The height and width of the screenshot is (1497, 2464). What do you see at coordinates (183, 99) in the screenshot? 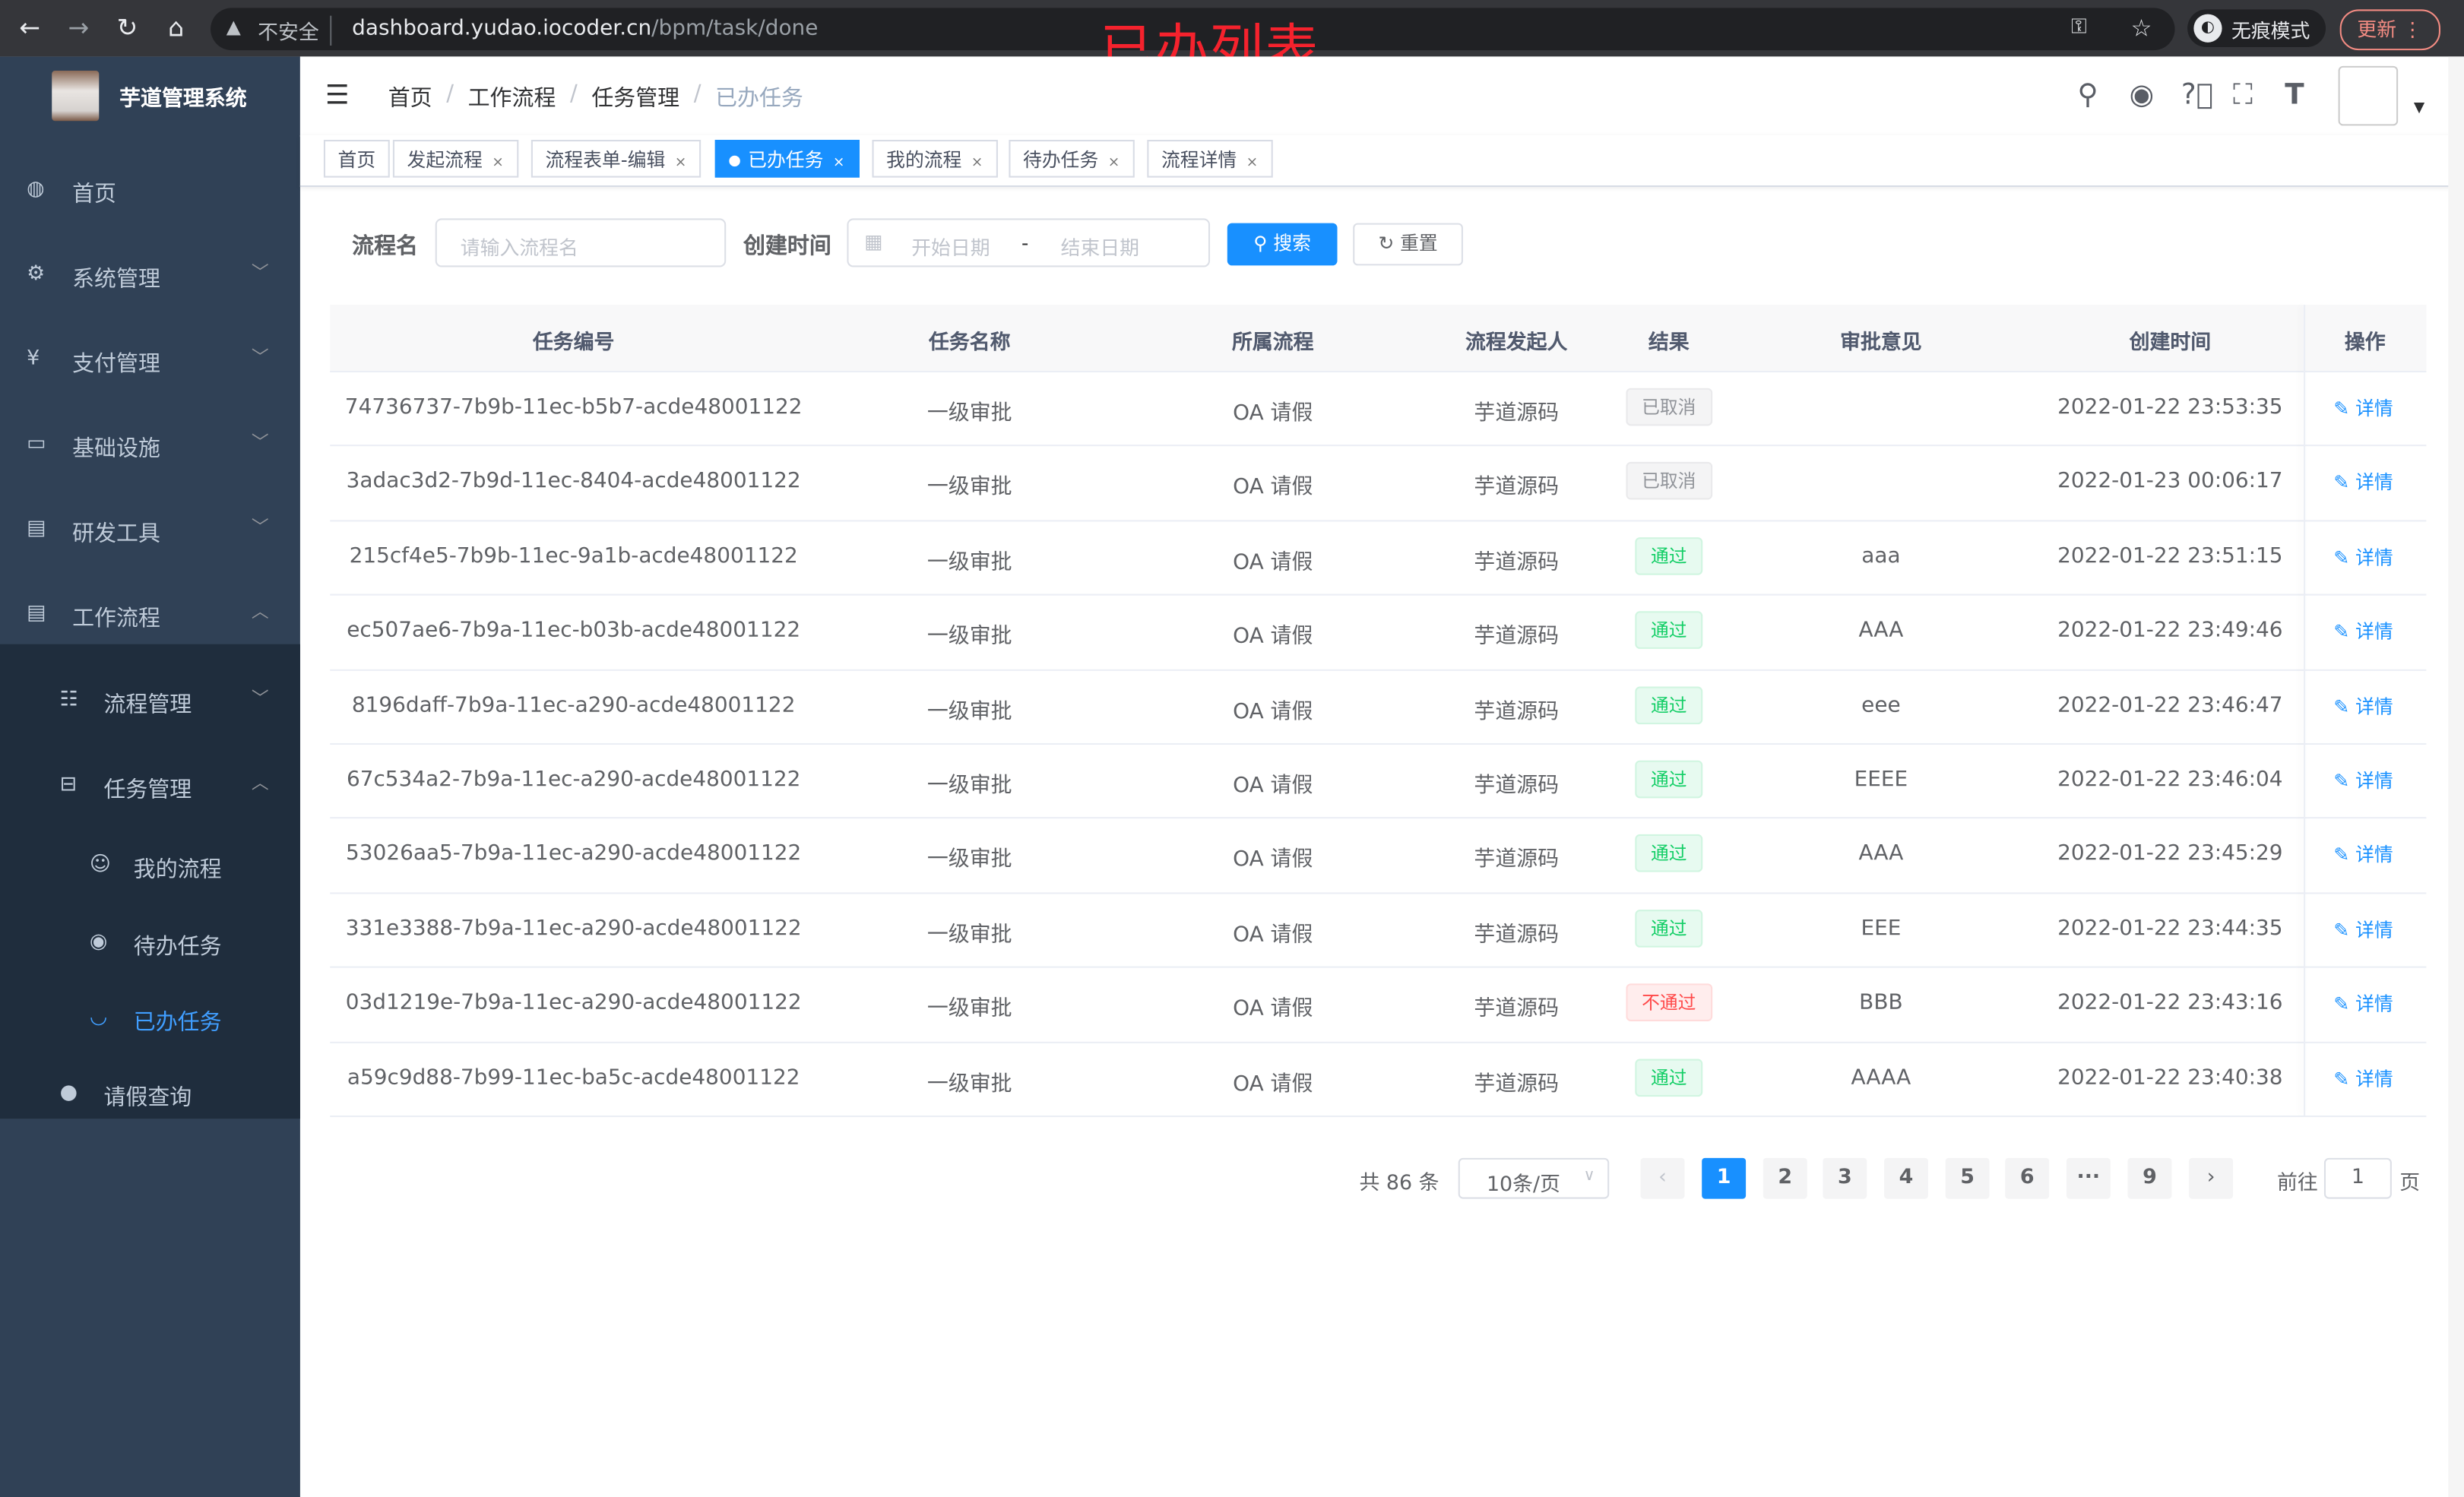
I see `brand-title: 芋道管理系统` at bounding box center [183, 99].